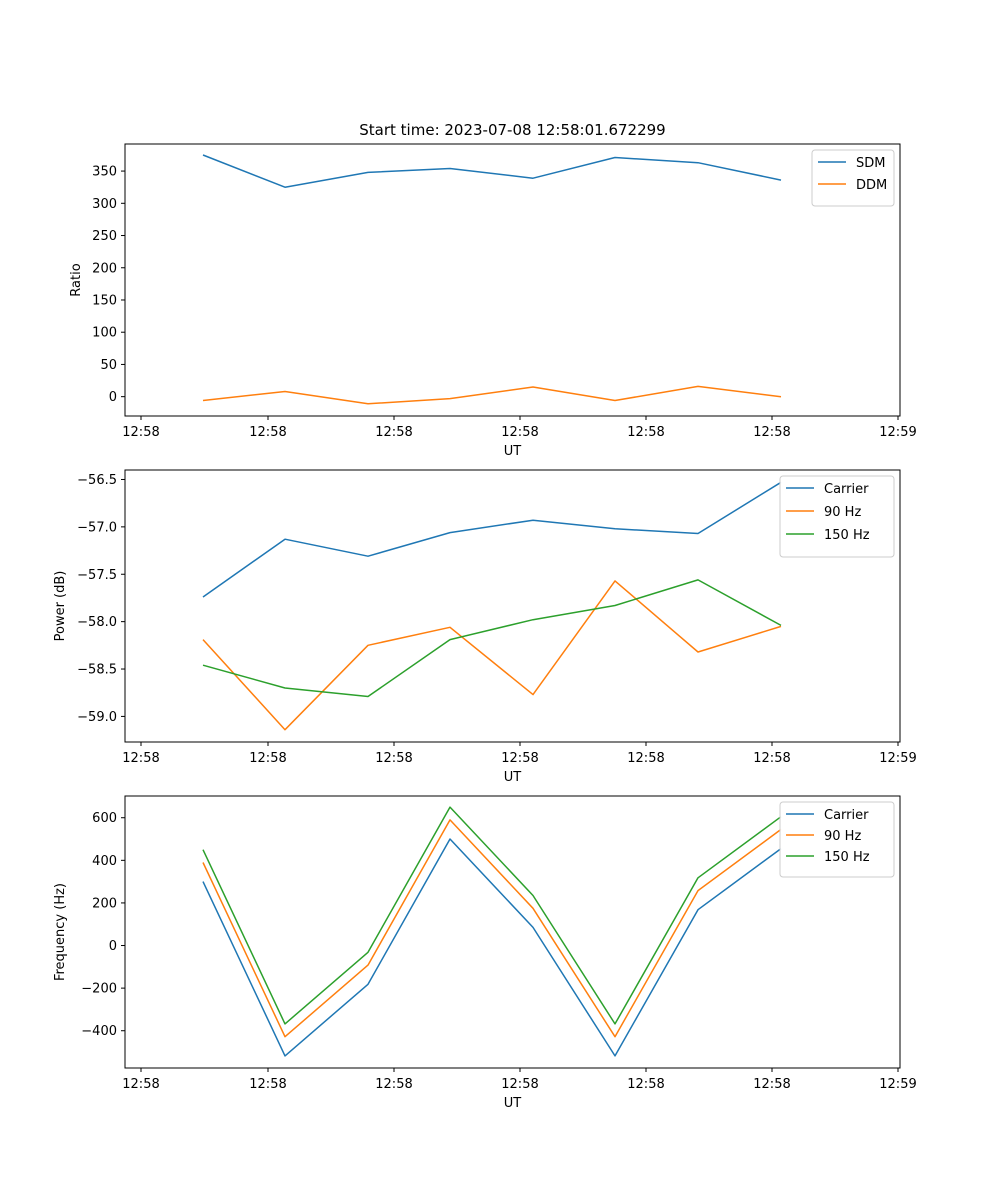 Image resolution: width=1000 pixels, height=1200 pixels. I want to click on y-tick-label: 400, so click(104, 861).